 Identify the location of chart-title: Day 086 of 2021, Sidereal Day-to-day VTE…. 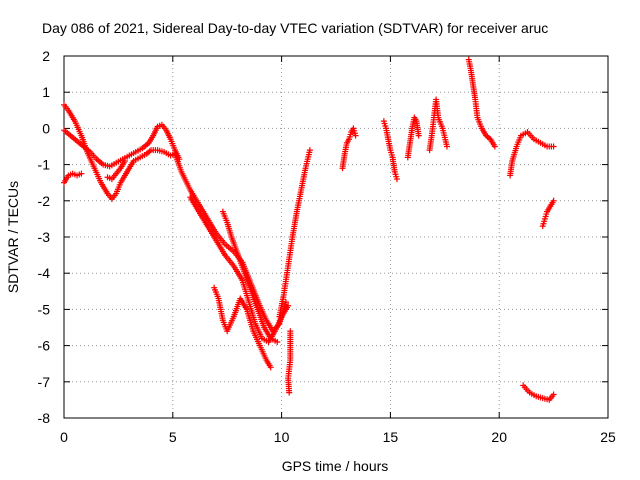
(295, 28).